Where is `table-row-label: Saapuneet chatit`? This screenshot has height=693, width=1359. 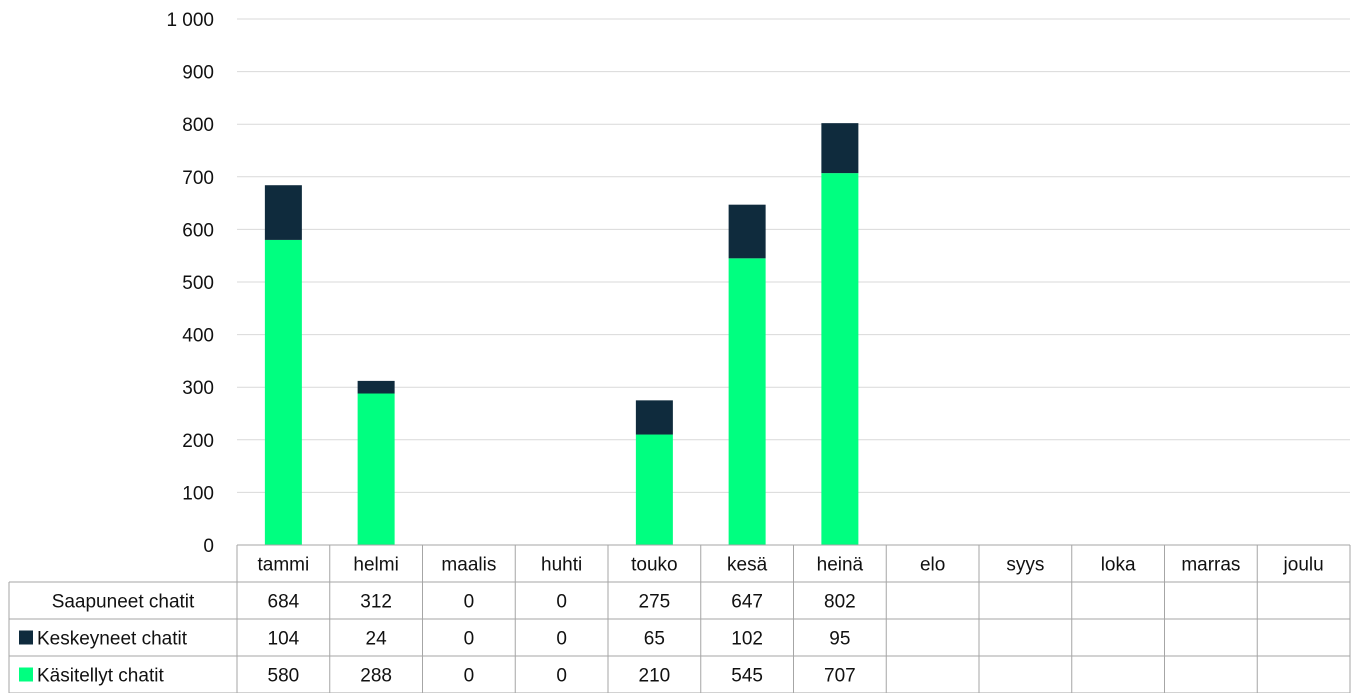 table-row-label: Saapuneet chatit is located at coordinates (123, 602).